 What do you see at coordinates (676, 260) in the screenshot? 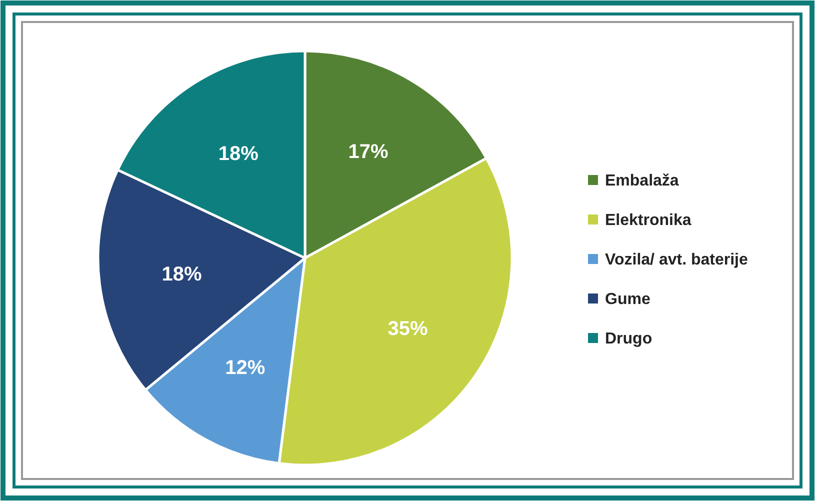
I see `legend-label: Vozila/ avt. baterije` at bounding box center [676, 260].